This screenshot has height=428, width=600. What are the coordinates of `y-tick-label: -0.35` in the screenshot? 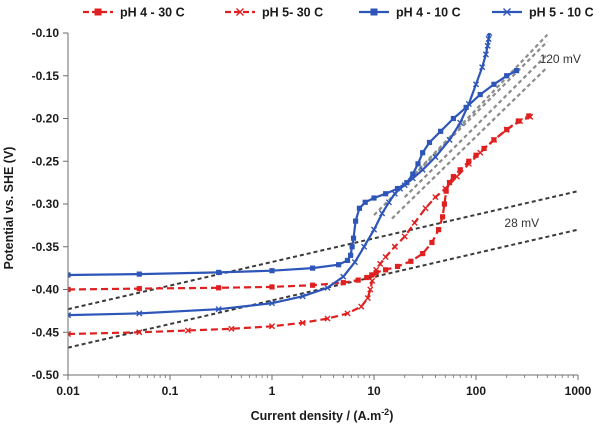 It's located at (46, 247).